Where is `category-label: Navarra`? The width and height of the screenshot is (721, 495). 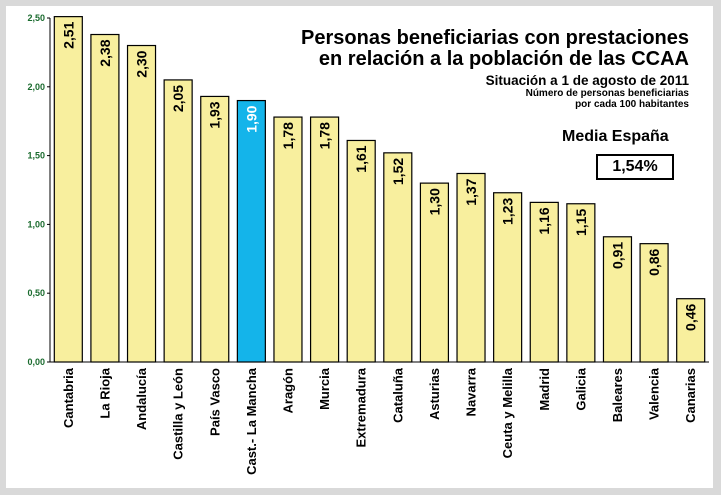
category-label: Navarra is located at coordinates (471, 391).